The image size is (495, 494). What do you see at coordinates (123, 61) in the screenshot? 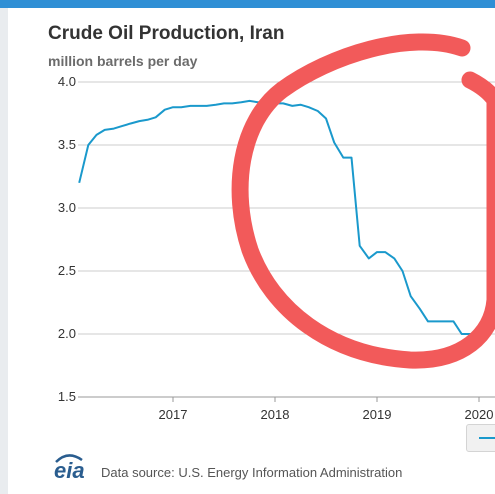
I see `chart-subtitle: million barrels per day` at bounding box center [123, 61].